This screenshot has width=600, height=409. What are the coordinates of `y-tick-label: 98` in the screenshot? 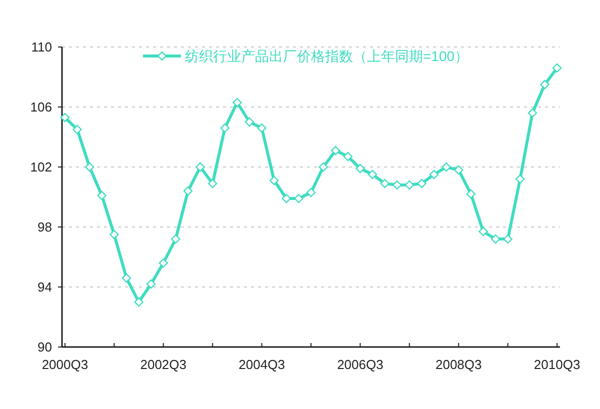 It's located at (45, 227).